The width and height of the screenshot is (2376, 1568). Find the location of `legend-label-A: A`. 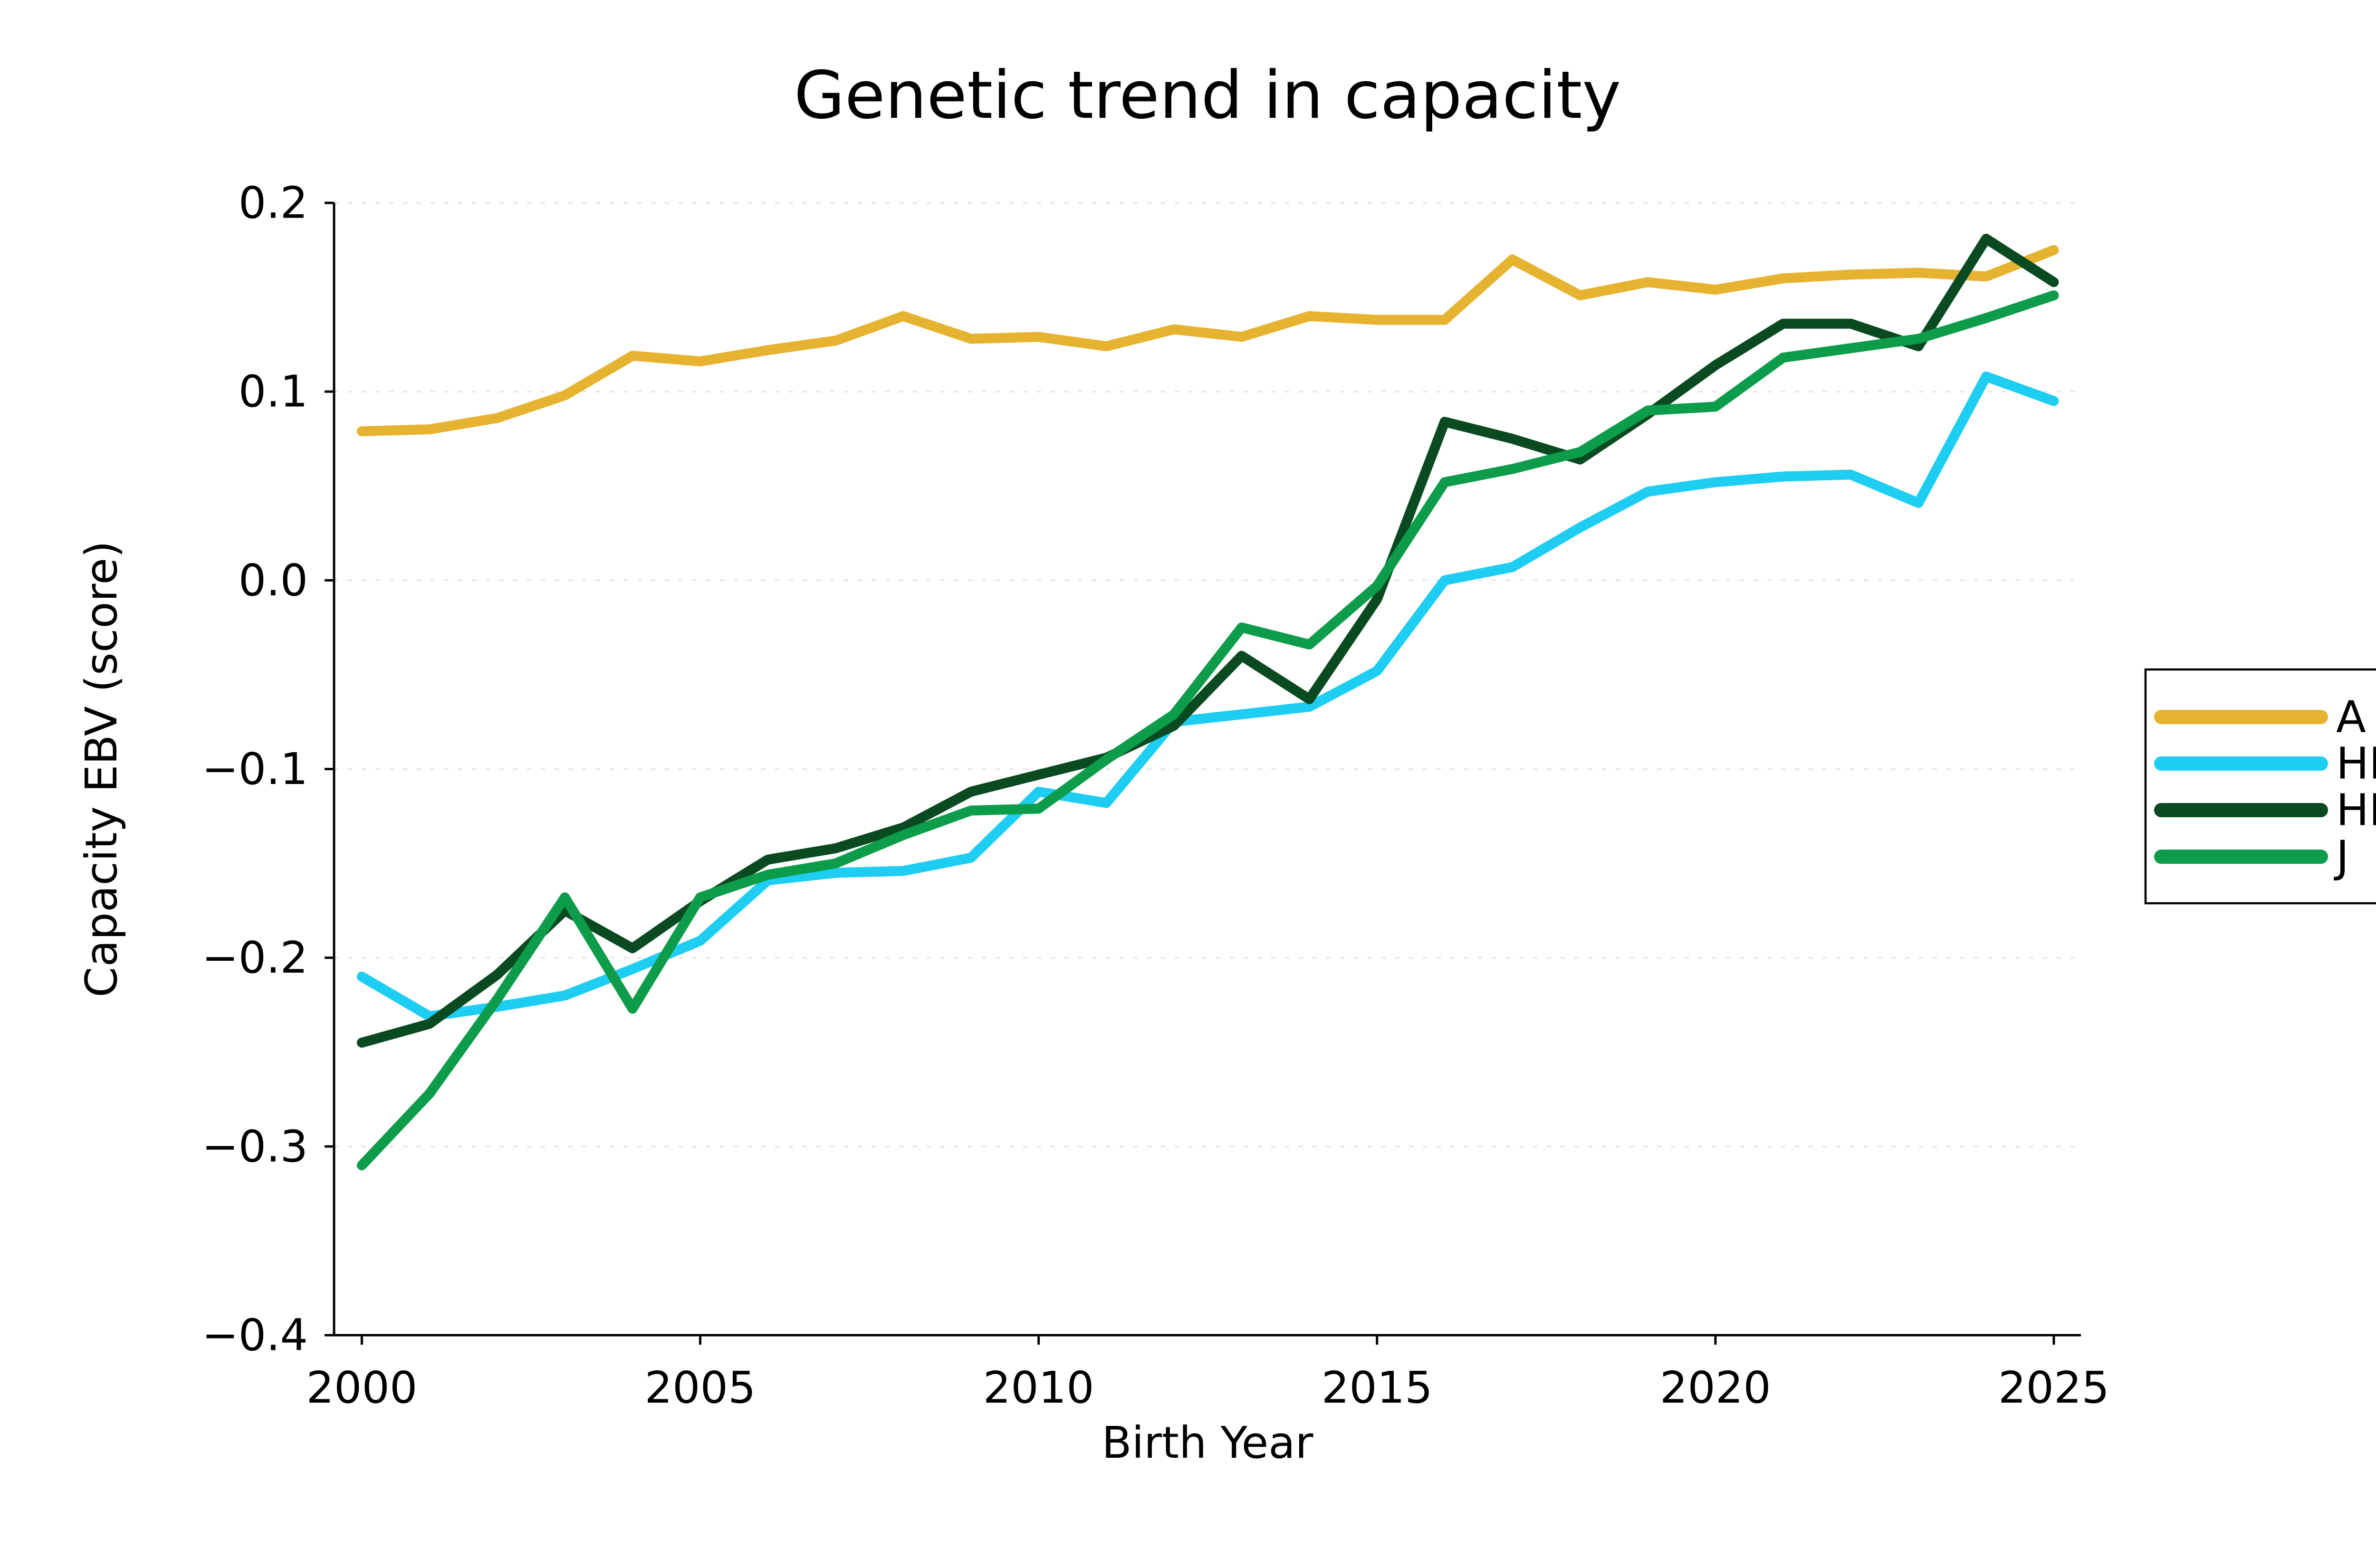

legend-label-A: A is located at coordinates (2351, 717).